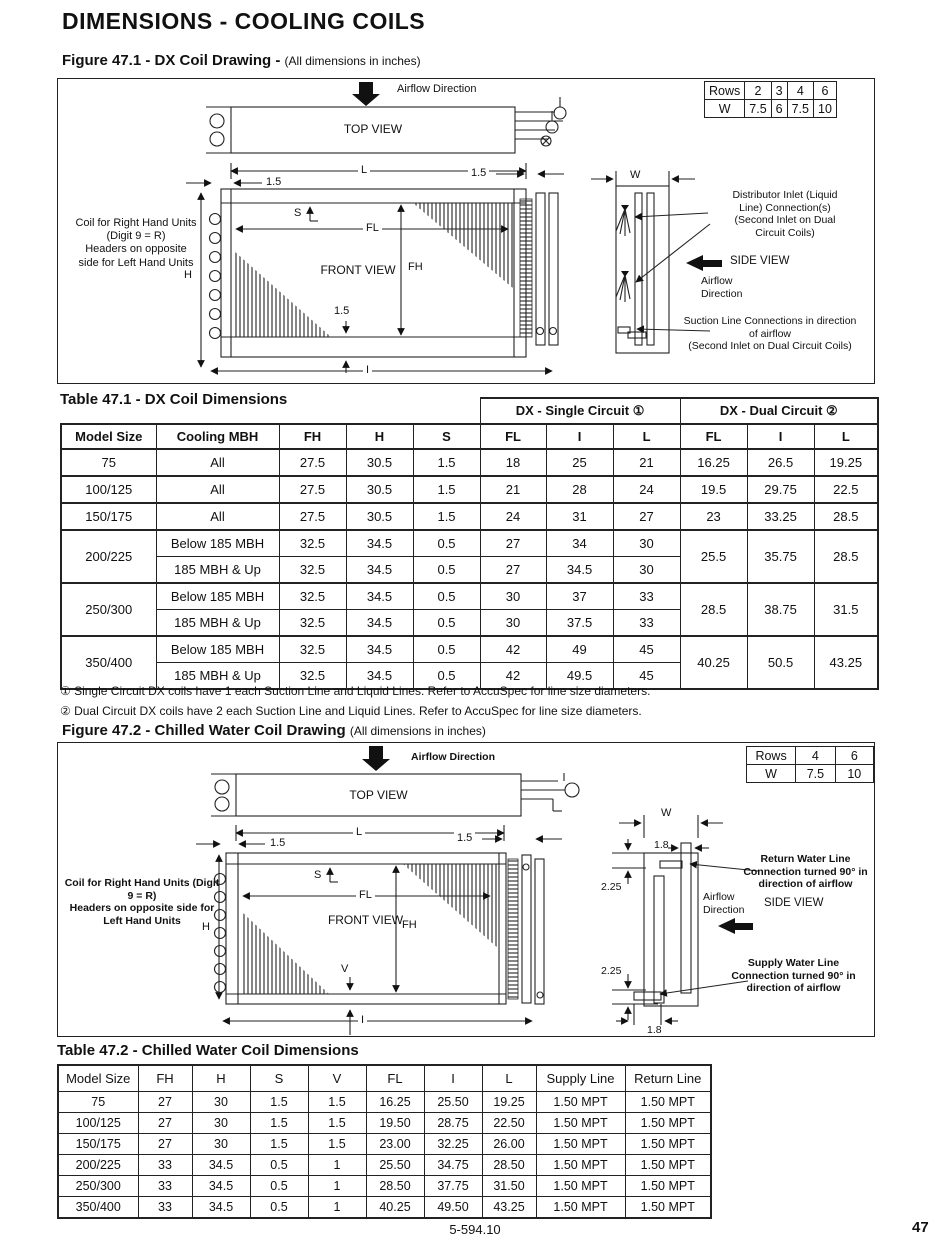  What do you see at coordinates (513, 649) in the screenshot?
I see `table-cell: 42` at bounding box center [513, 649].